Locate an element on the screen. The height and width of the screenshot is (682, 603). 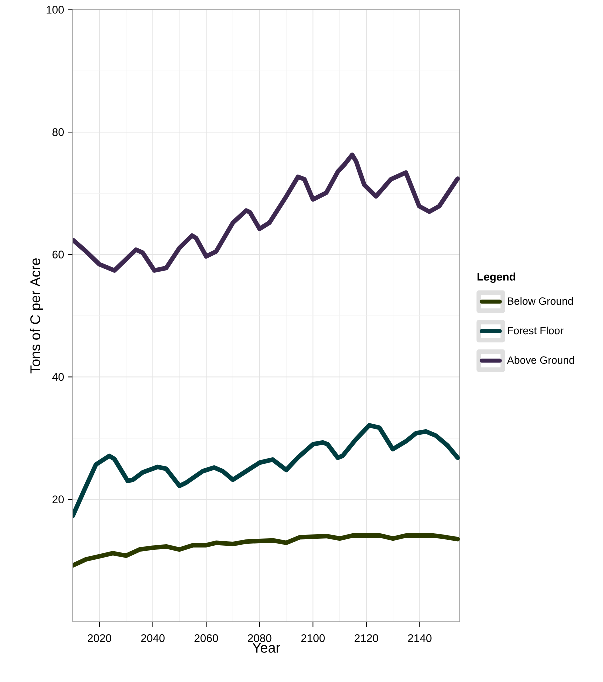
y-tick-label: 60 is located at coordinates (58, 254).